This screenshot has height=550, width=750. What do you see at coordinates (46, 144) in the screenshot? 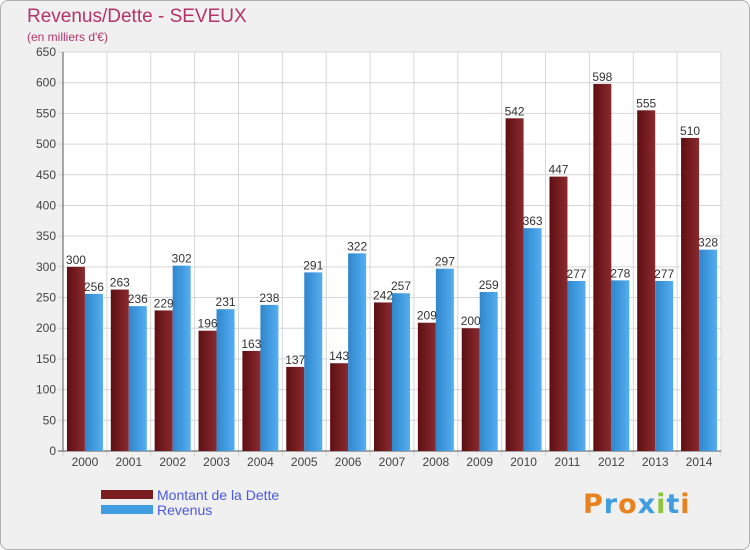
I see `y-tick-label: 500` at bounding box center [46, 144].